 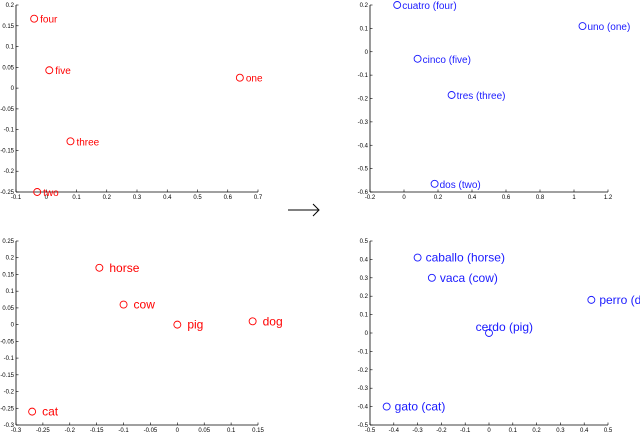 What do you see at coordinates (560, 431) in the screenshot?
I see `x-tick-label: 0.3` at bounding box center [560, 431].